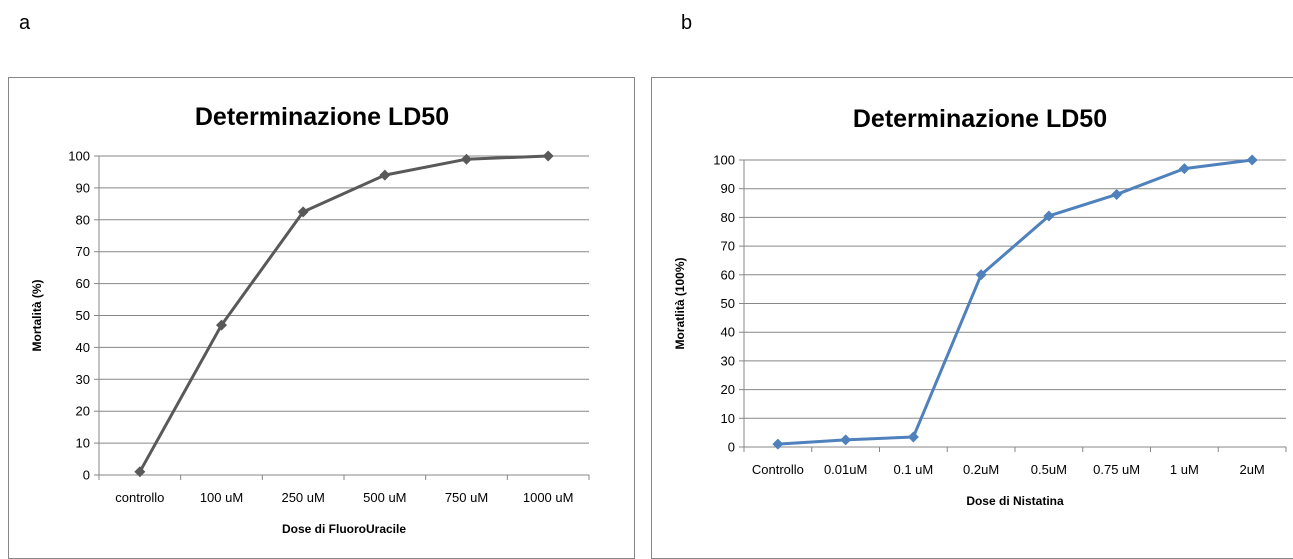 The image size is (1293, 559). I want to click on x-axis-label: Dose di FluoroUracile, so click(344, 529).